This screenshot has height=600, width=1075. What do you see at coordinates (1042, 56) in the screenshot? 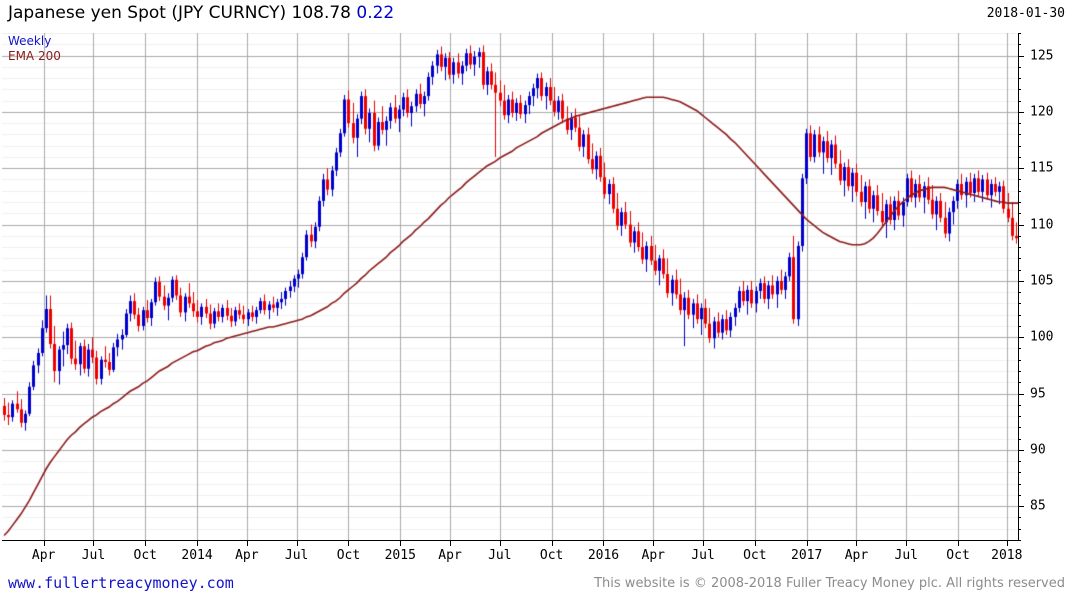
I see `y-axis-label: 125` at bounding box center [1042, 56].